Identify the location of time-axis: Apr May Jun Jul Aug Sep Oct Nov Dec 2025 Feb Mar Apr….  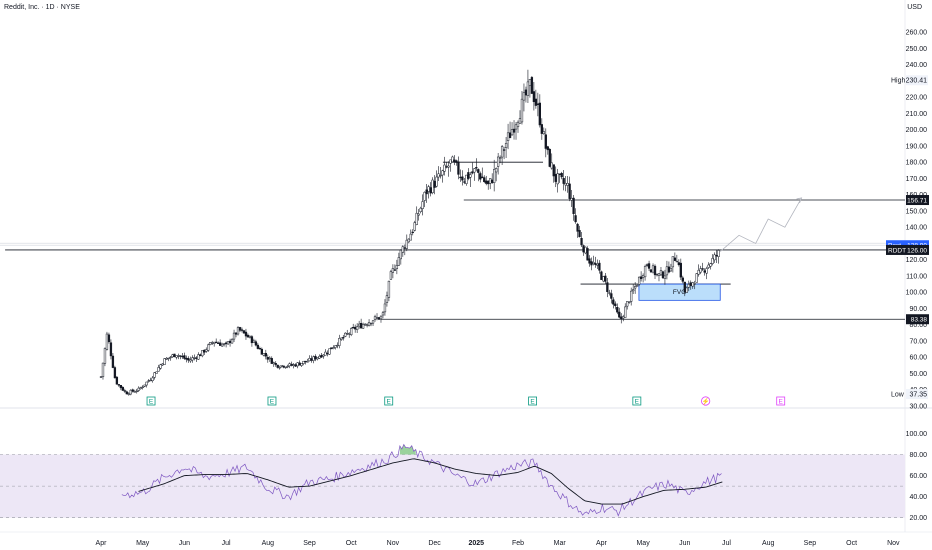
(466, 539).